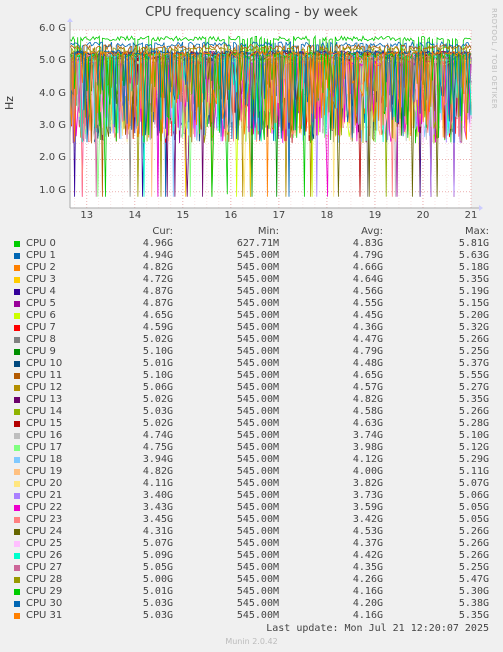  What do you see at coordinates (367, 291) in the screenshot?
I see `avg-value: 4.56G` at bounding box center [367, 291].